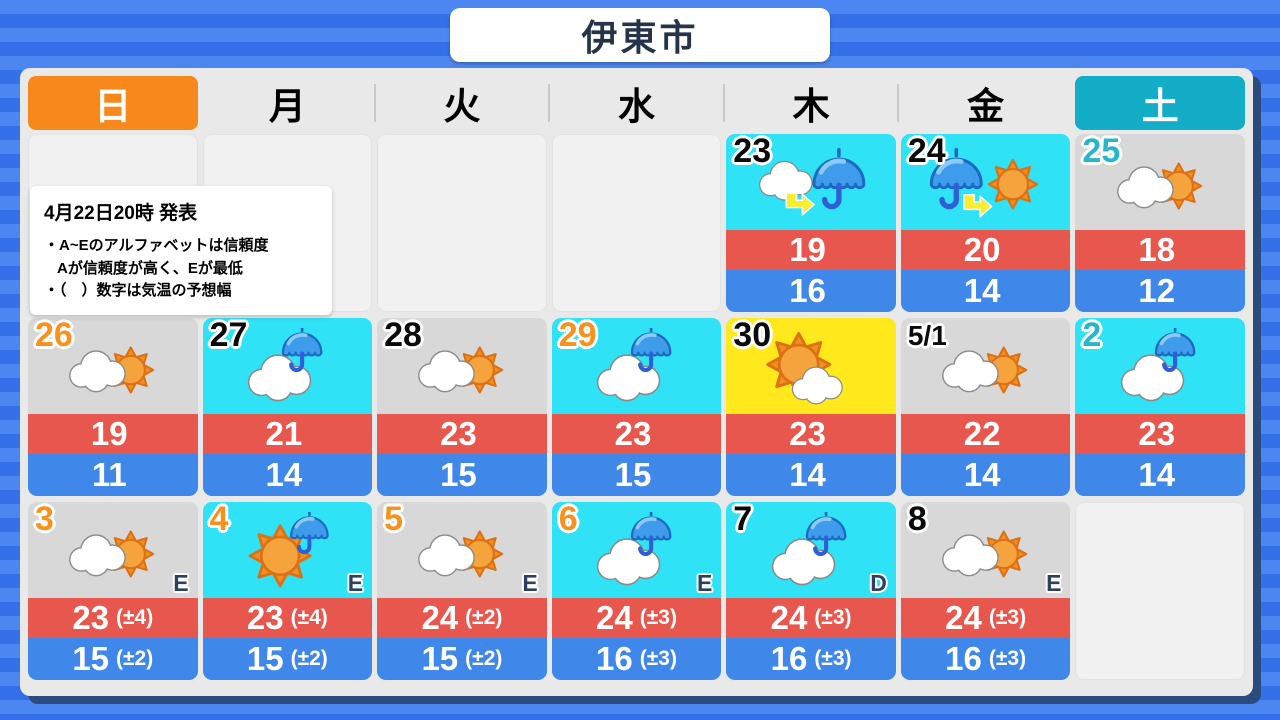  What do you see at coordinates (113, 550) in the screenshot?
I see `weather-icon-slot: 3 E` at bounding box center [113, 550].